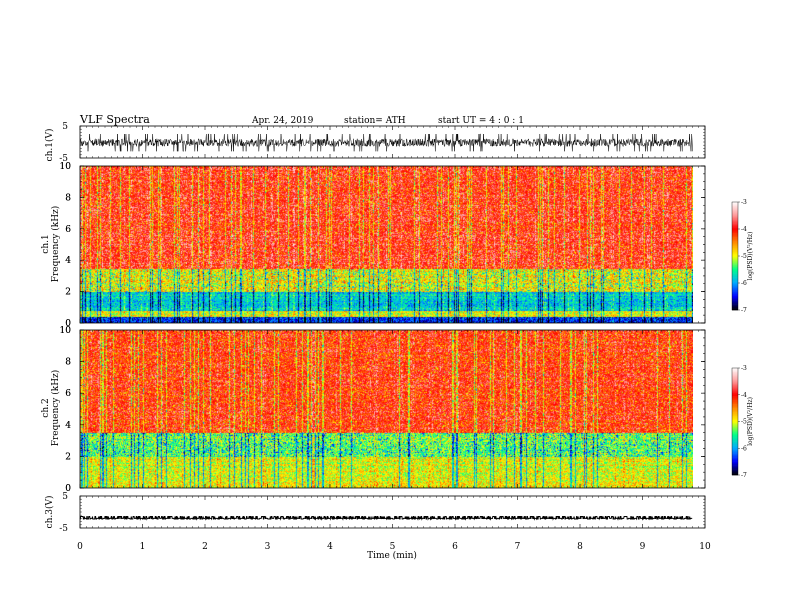 The width and height of the screenshot is (792, 612). What do you see at coordinates (68, 230) in the screenshot?
I see `y-tick-label: 6` at bounding box center [68, 230].